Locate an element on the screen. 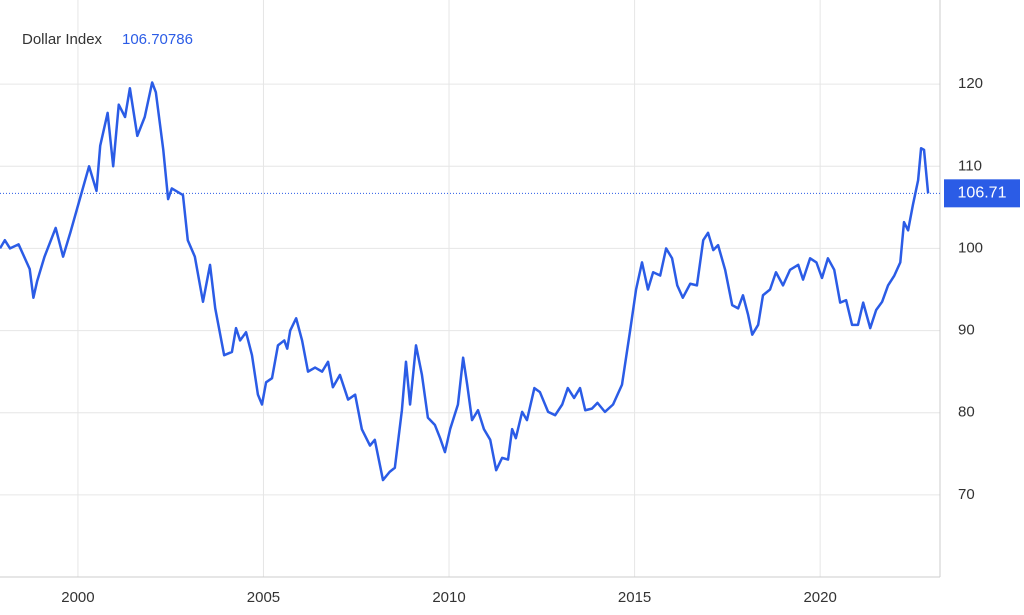 This screenshot has height=615, width=1024. y-tick-label: 90 is located at coordinates (966, 330).